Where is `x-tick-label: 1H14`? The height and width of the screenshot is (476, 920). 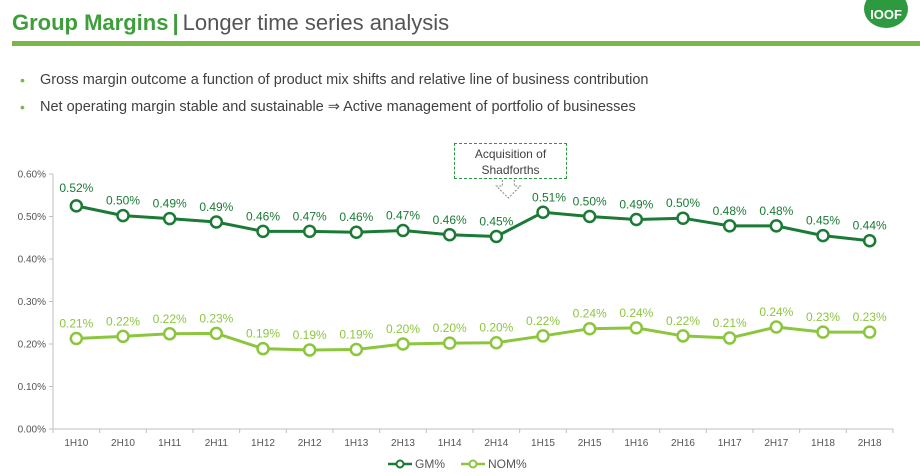 x-tick-label: 1H14 is located at coordinates (450, 443).